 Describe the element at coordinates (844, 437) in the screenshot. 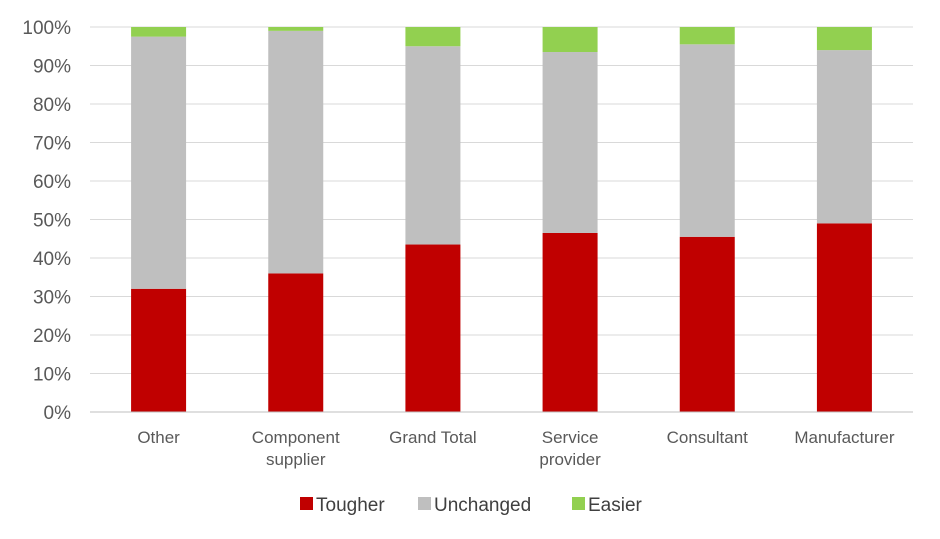

I see `x-category-label: Manufacturer` at that location.